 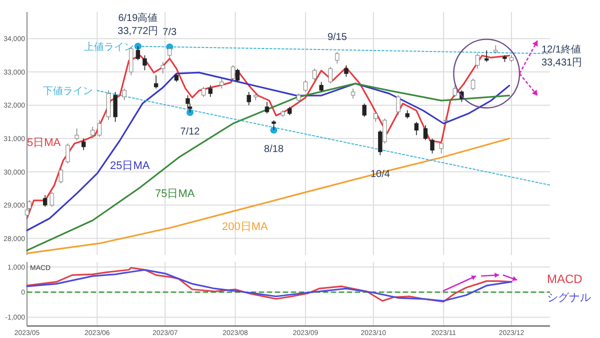 I want to click on series-label: 5日MA, so click(x=44, y=143).